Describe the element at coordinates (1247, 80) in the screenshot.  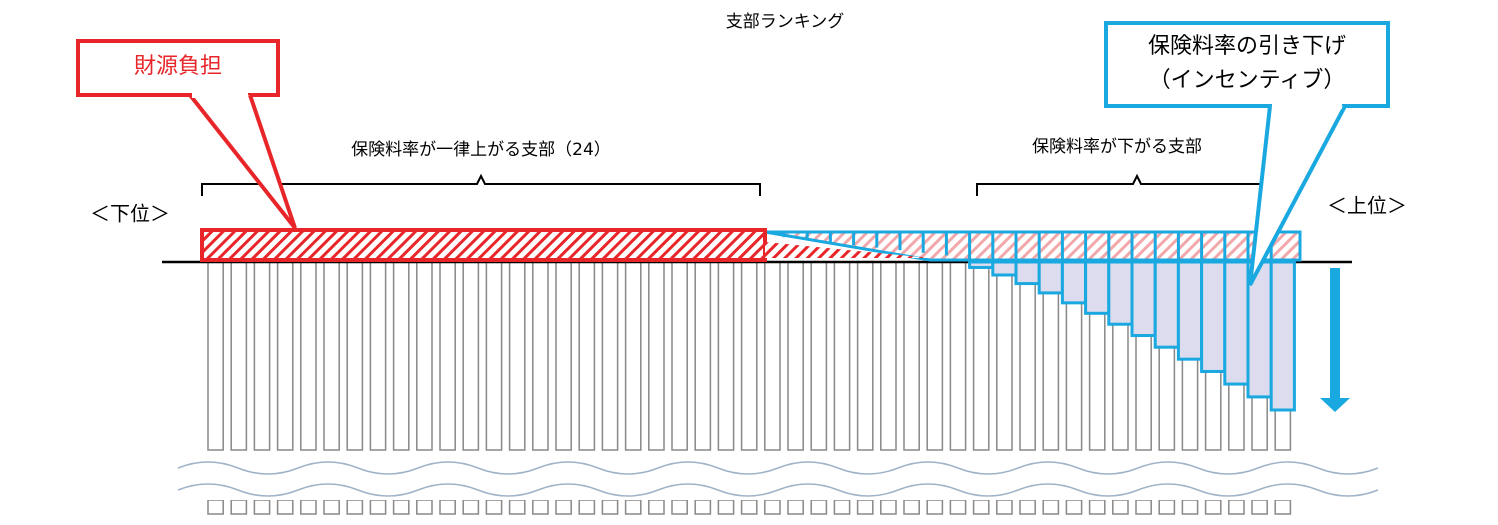
I see `callout-text: （インセンティブ）` at that location.